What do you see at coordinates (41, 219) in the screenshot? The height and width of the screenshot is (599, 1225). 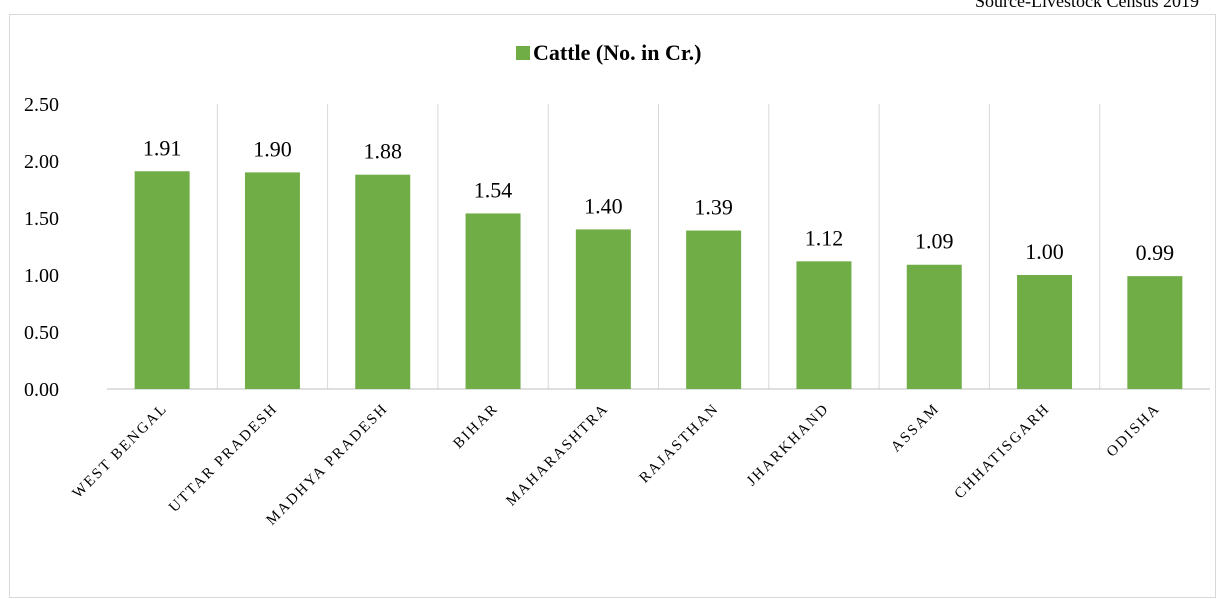 I see `y-tick-label: 1.50` at bounding box center [41, 219].